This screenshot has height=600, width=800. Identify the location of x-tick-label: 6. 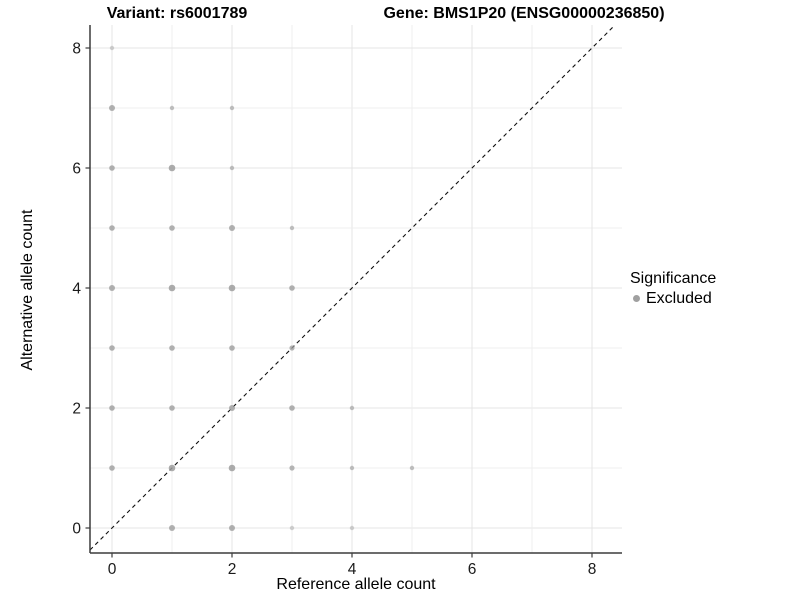
(472, 569).